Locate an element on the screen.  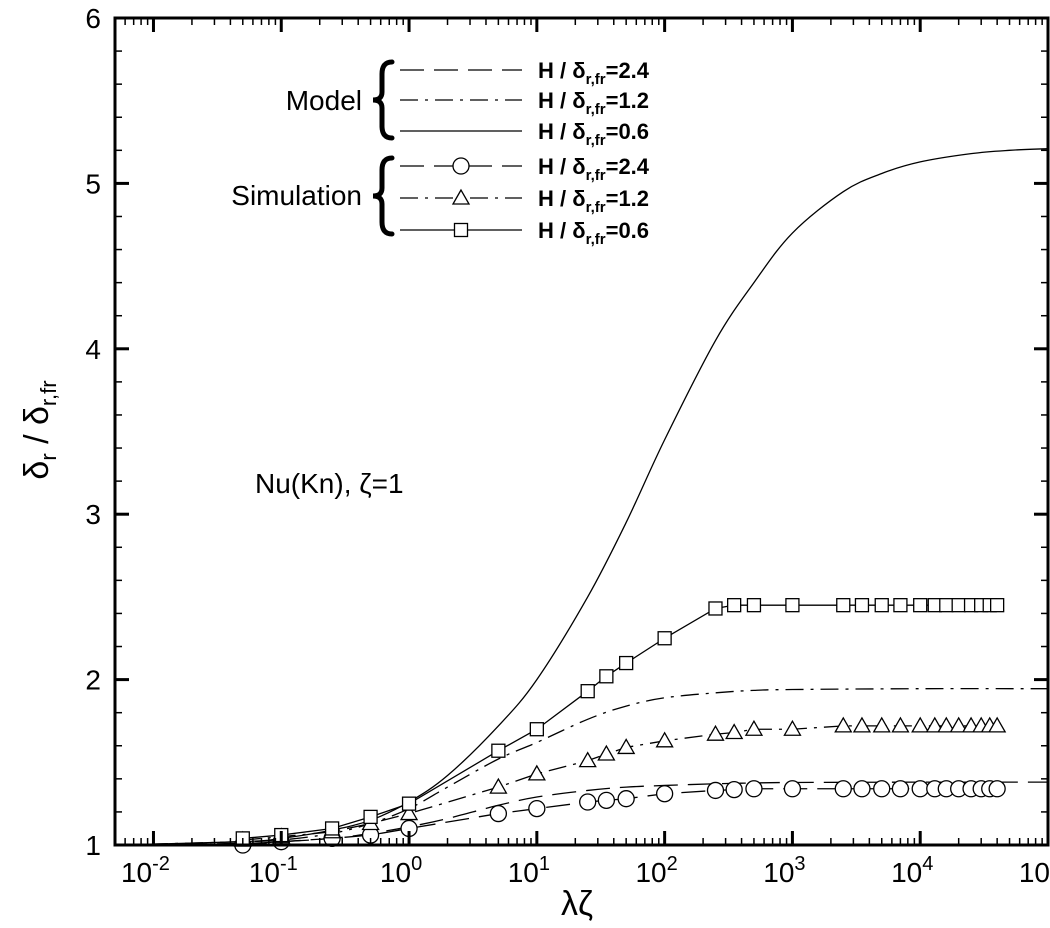
y-tick-label: 6 is located at coordinates (93, 18).